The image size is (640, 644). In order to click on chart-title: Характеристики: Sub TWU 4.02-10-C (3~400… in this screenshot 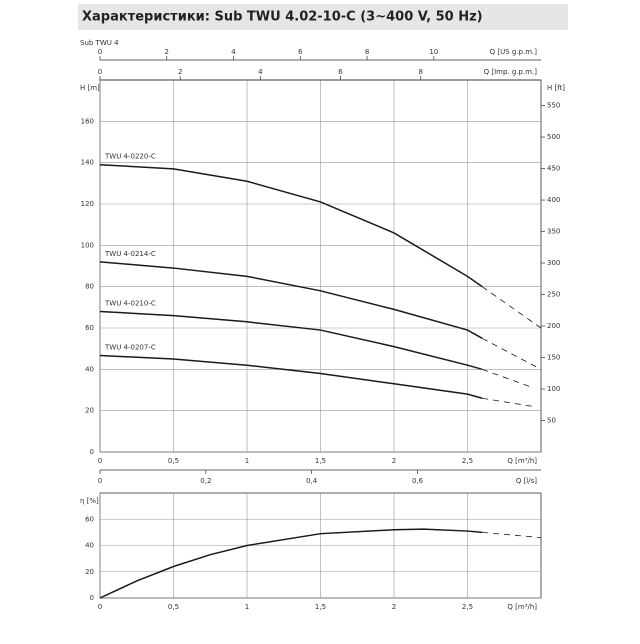, I will do `click(282, 17)`.